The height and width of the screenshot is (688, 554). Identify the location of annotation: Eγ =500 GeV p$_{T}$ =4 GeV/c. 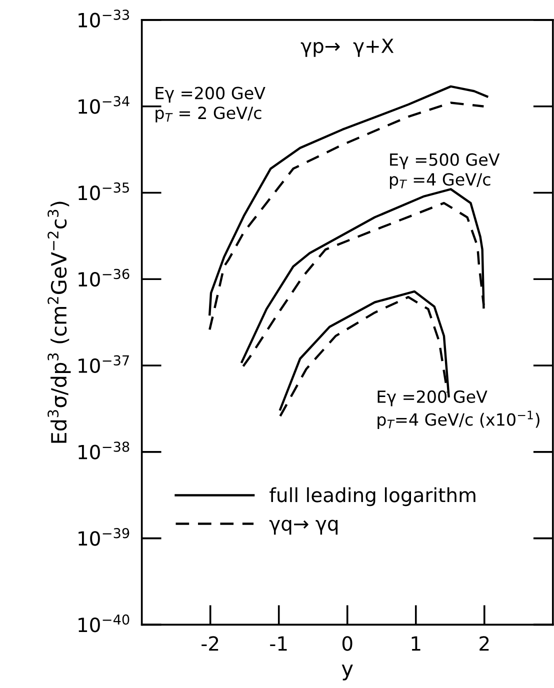
(445, 171).